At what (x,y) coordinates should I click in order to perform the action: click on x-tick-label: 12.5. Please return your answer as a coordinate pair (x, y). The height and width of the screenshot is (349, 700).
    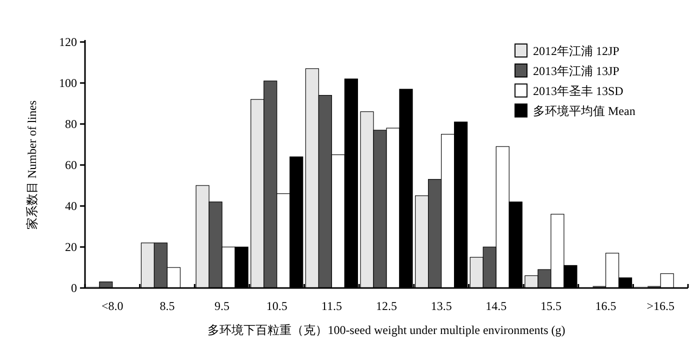
    Looking at the image, I should click on (386, 306).